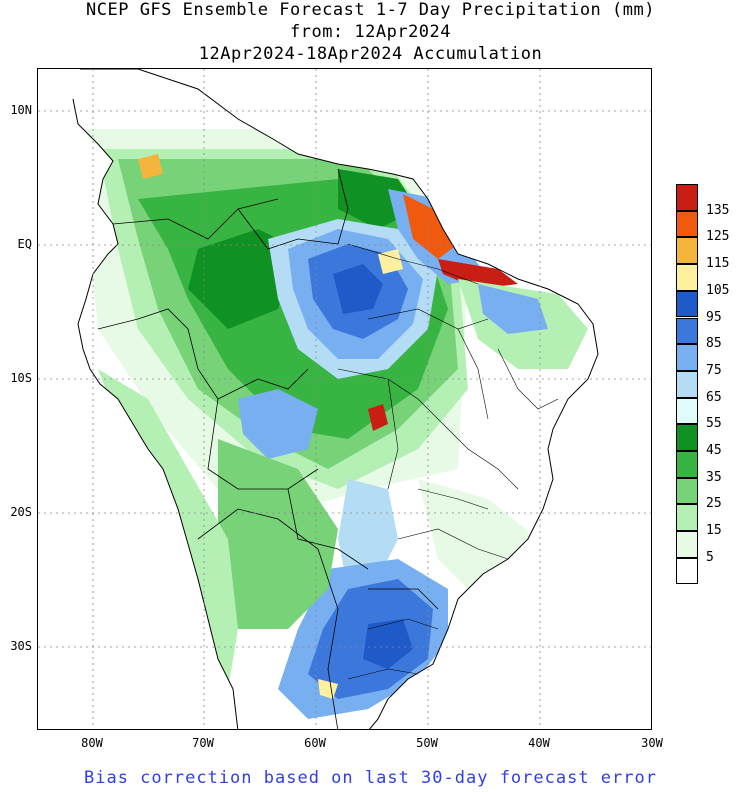  I want to click on legend-label: 35, so click(714, 477).